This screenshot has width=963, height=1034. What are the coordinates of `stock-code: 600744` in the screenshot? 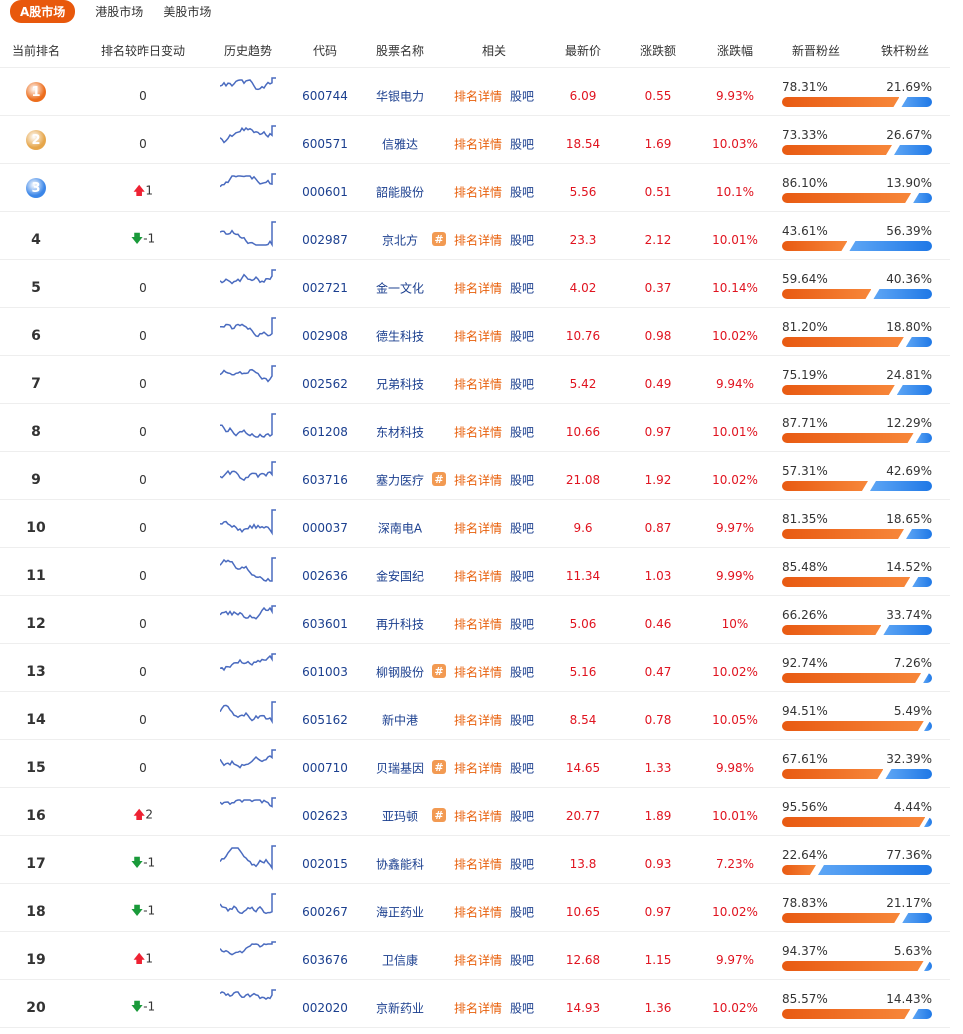 It's located at (325, 96).